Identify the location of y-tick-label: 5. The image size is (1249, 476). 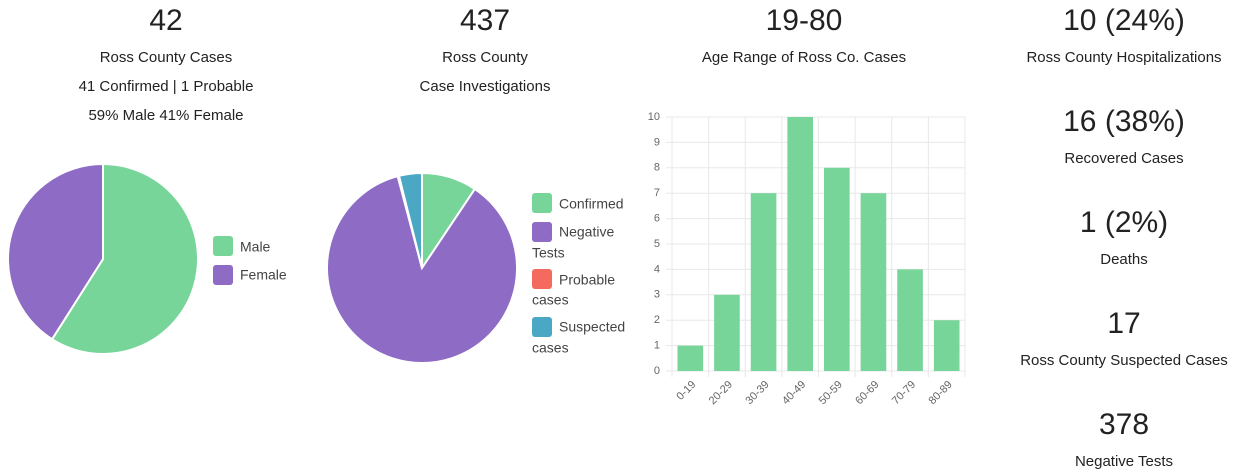
(657, 244).